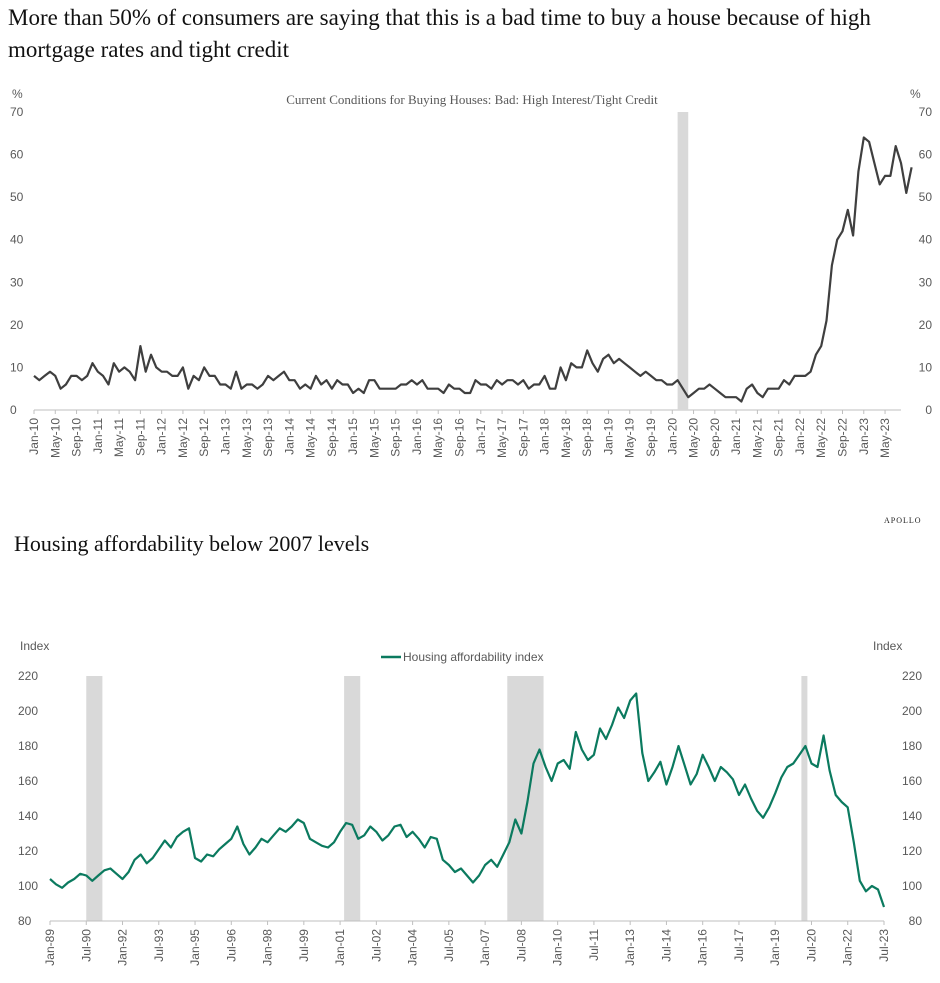 The height and width of the screenshot is (983, 940). Describe the element at coordinates (715, 437) in the screenshot. I see `x-tick-label: Sep-20` at that location.